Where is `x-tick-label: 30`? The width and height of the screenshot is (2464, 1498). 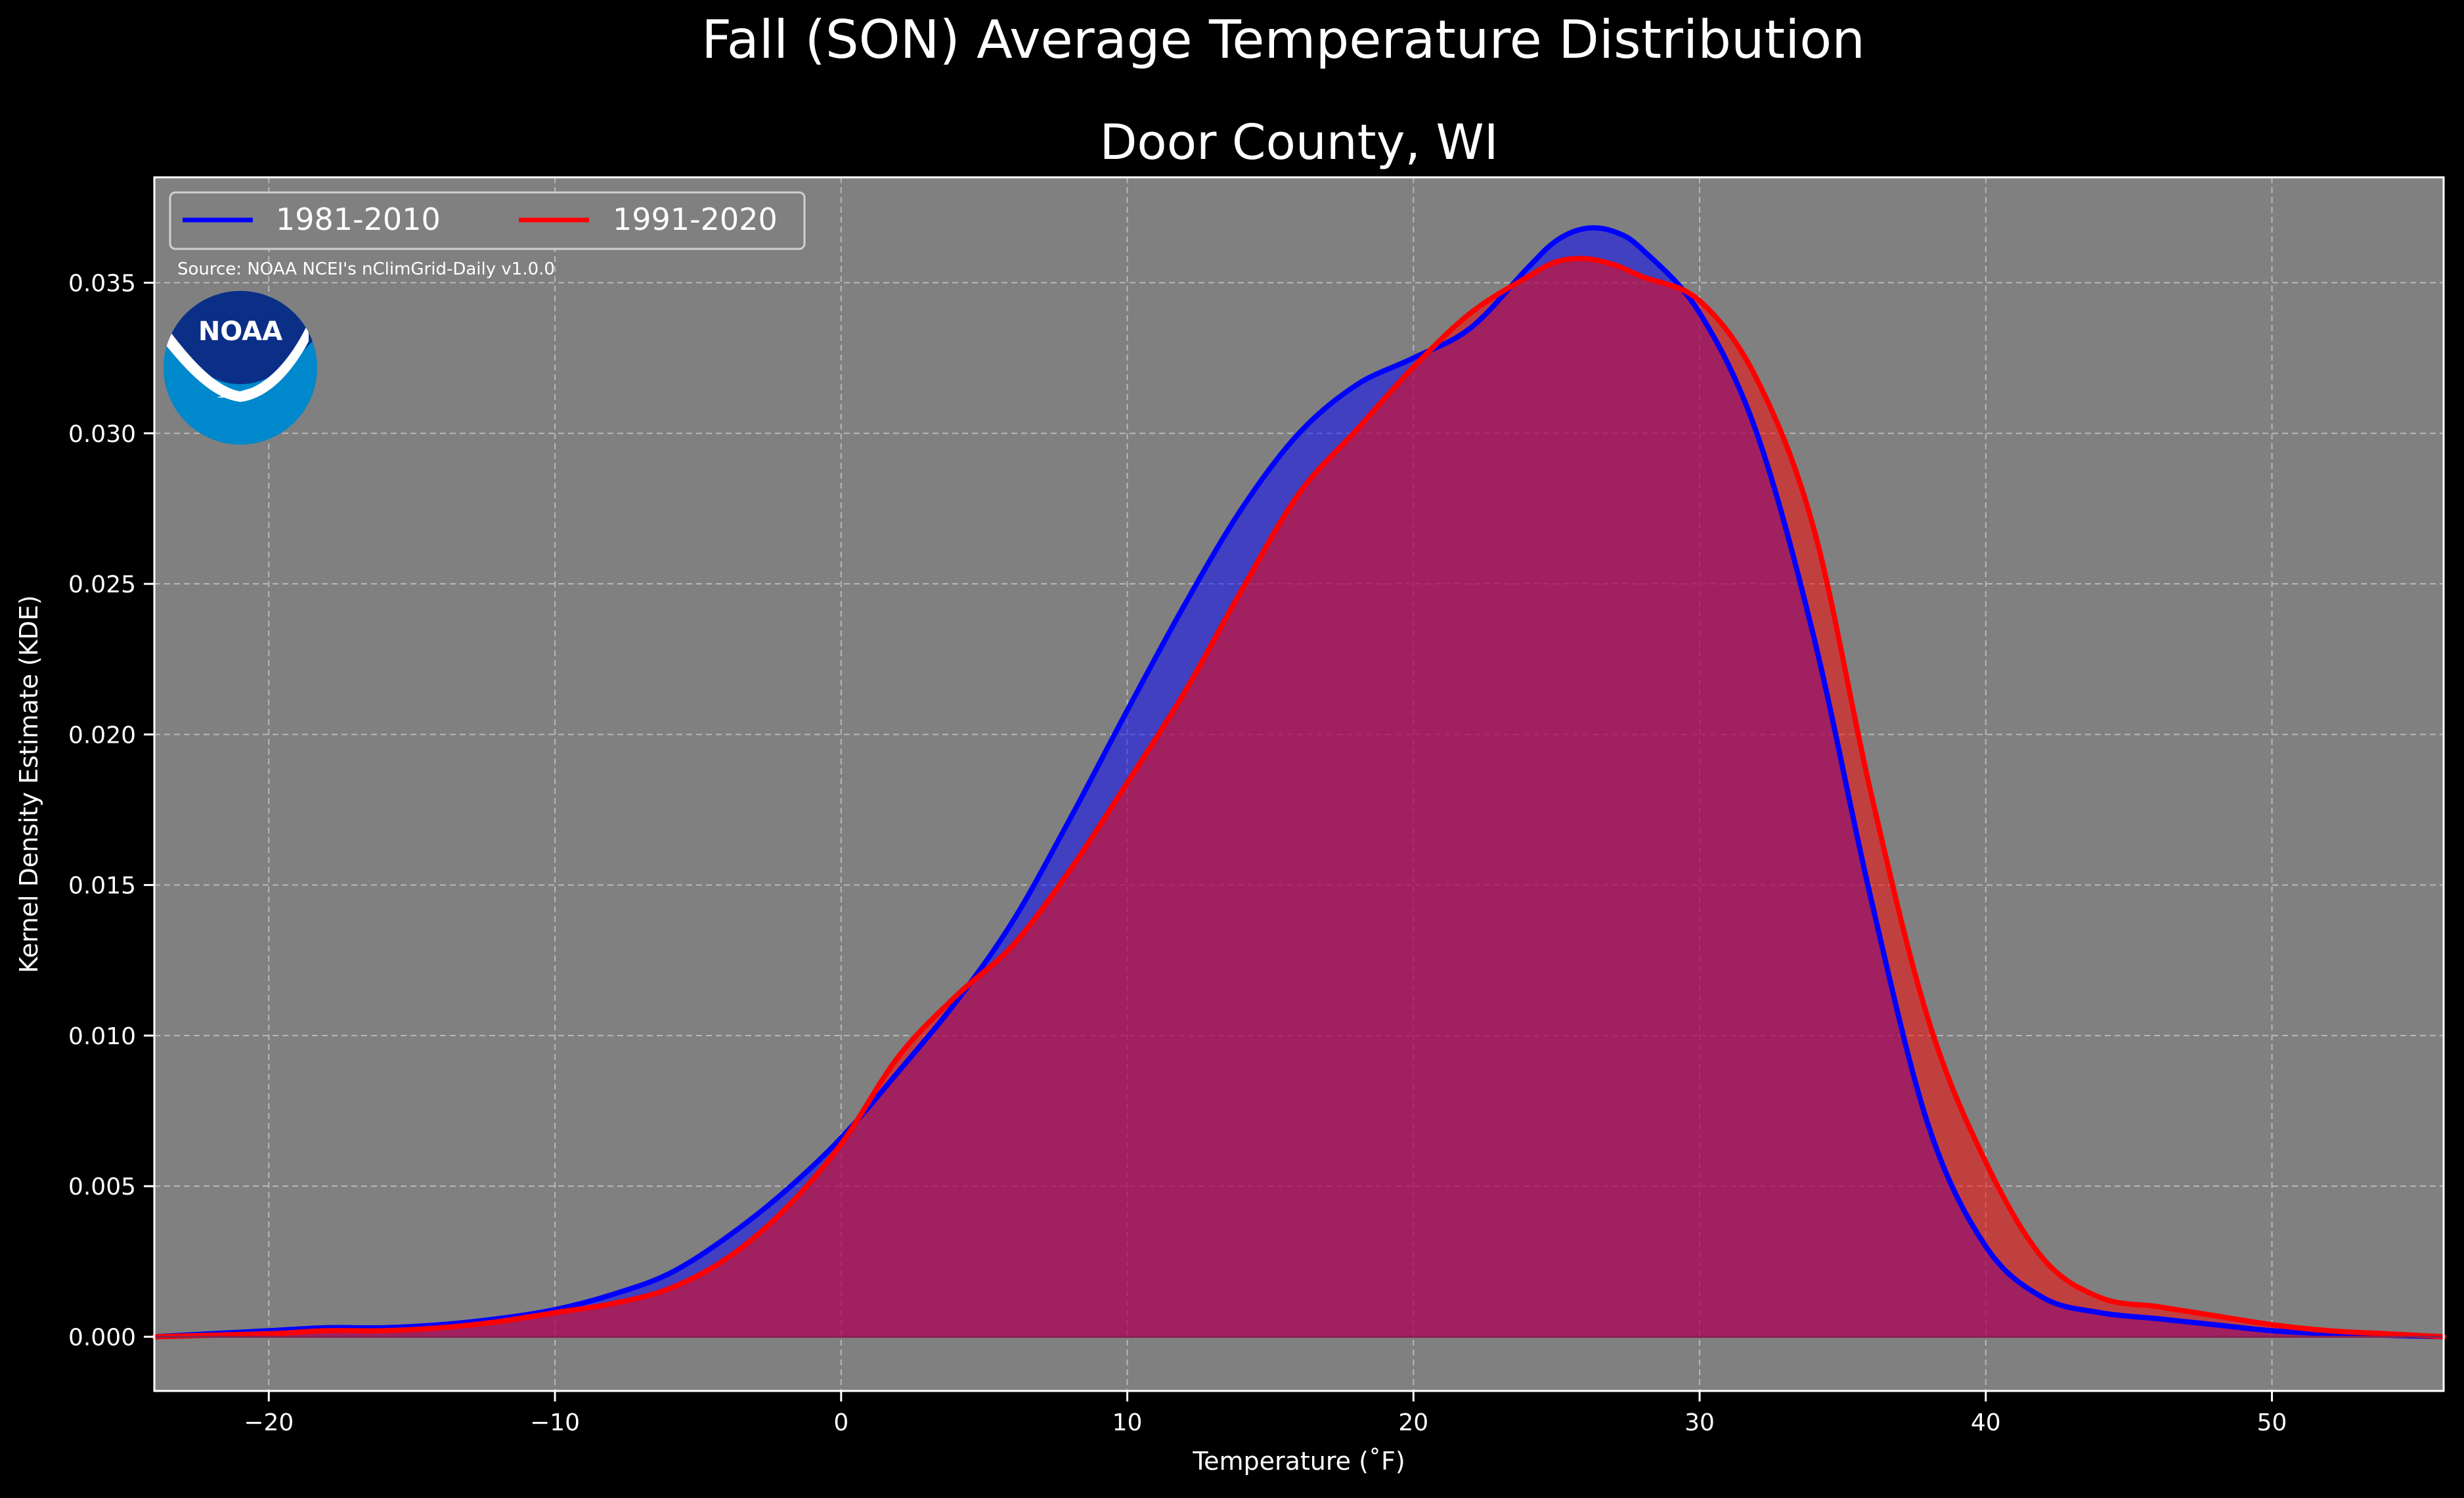
x-tick-label: 30 is located at coordinates (1699, 1422).